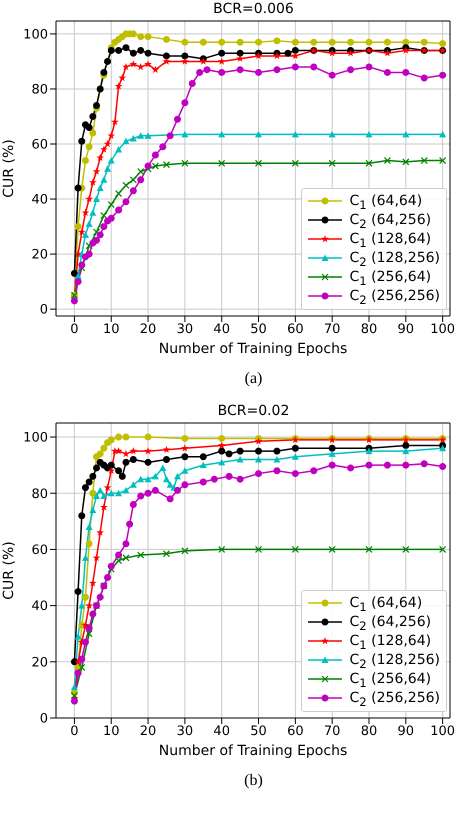  Describe the element at coordinates (254, 379) in the screenshot. I see `text: (a)` at that location.